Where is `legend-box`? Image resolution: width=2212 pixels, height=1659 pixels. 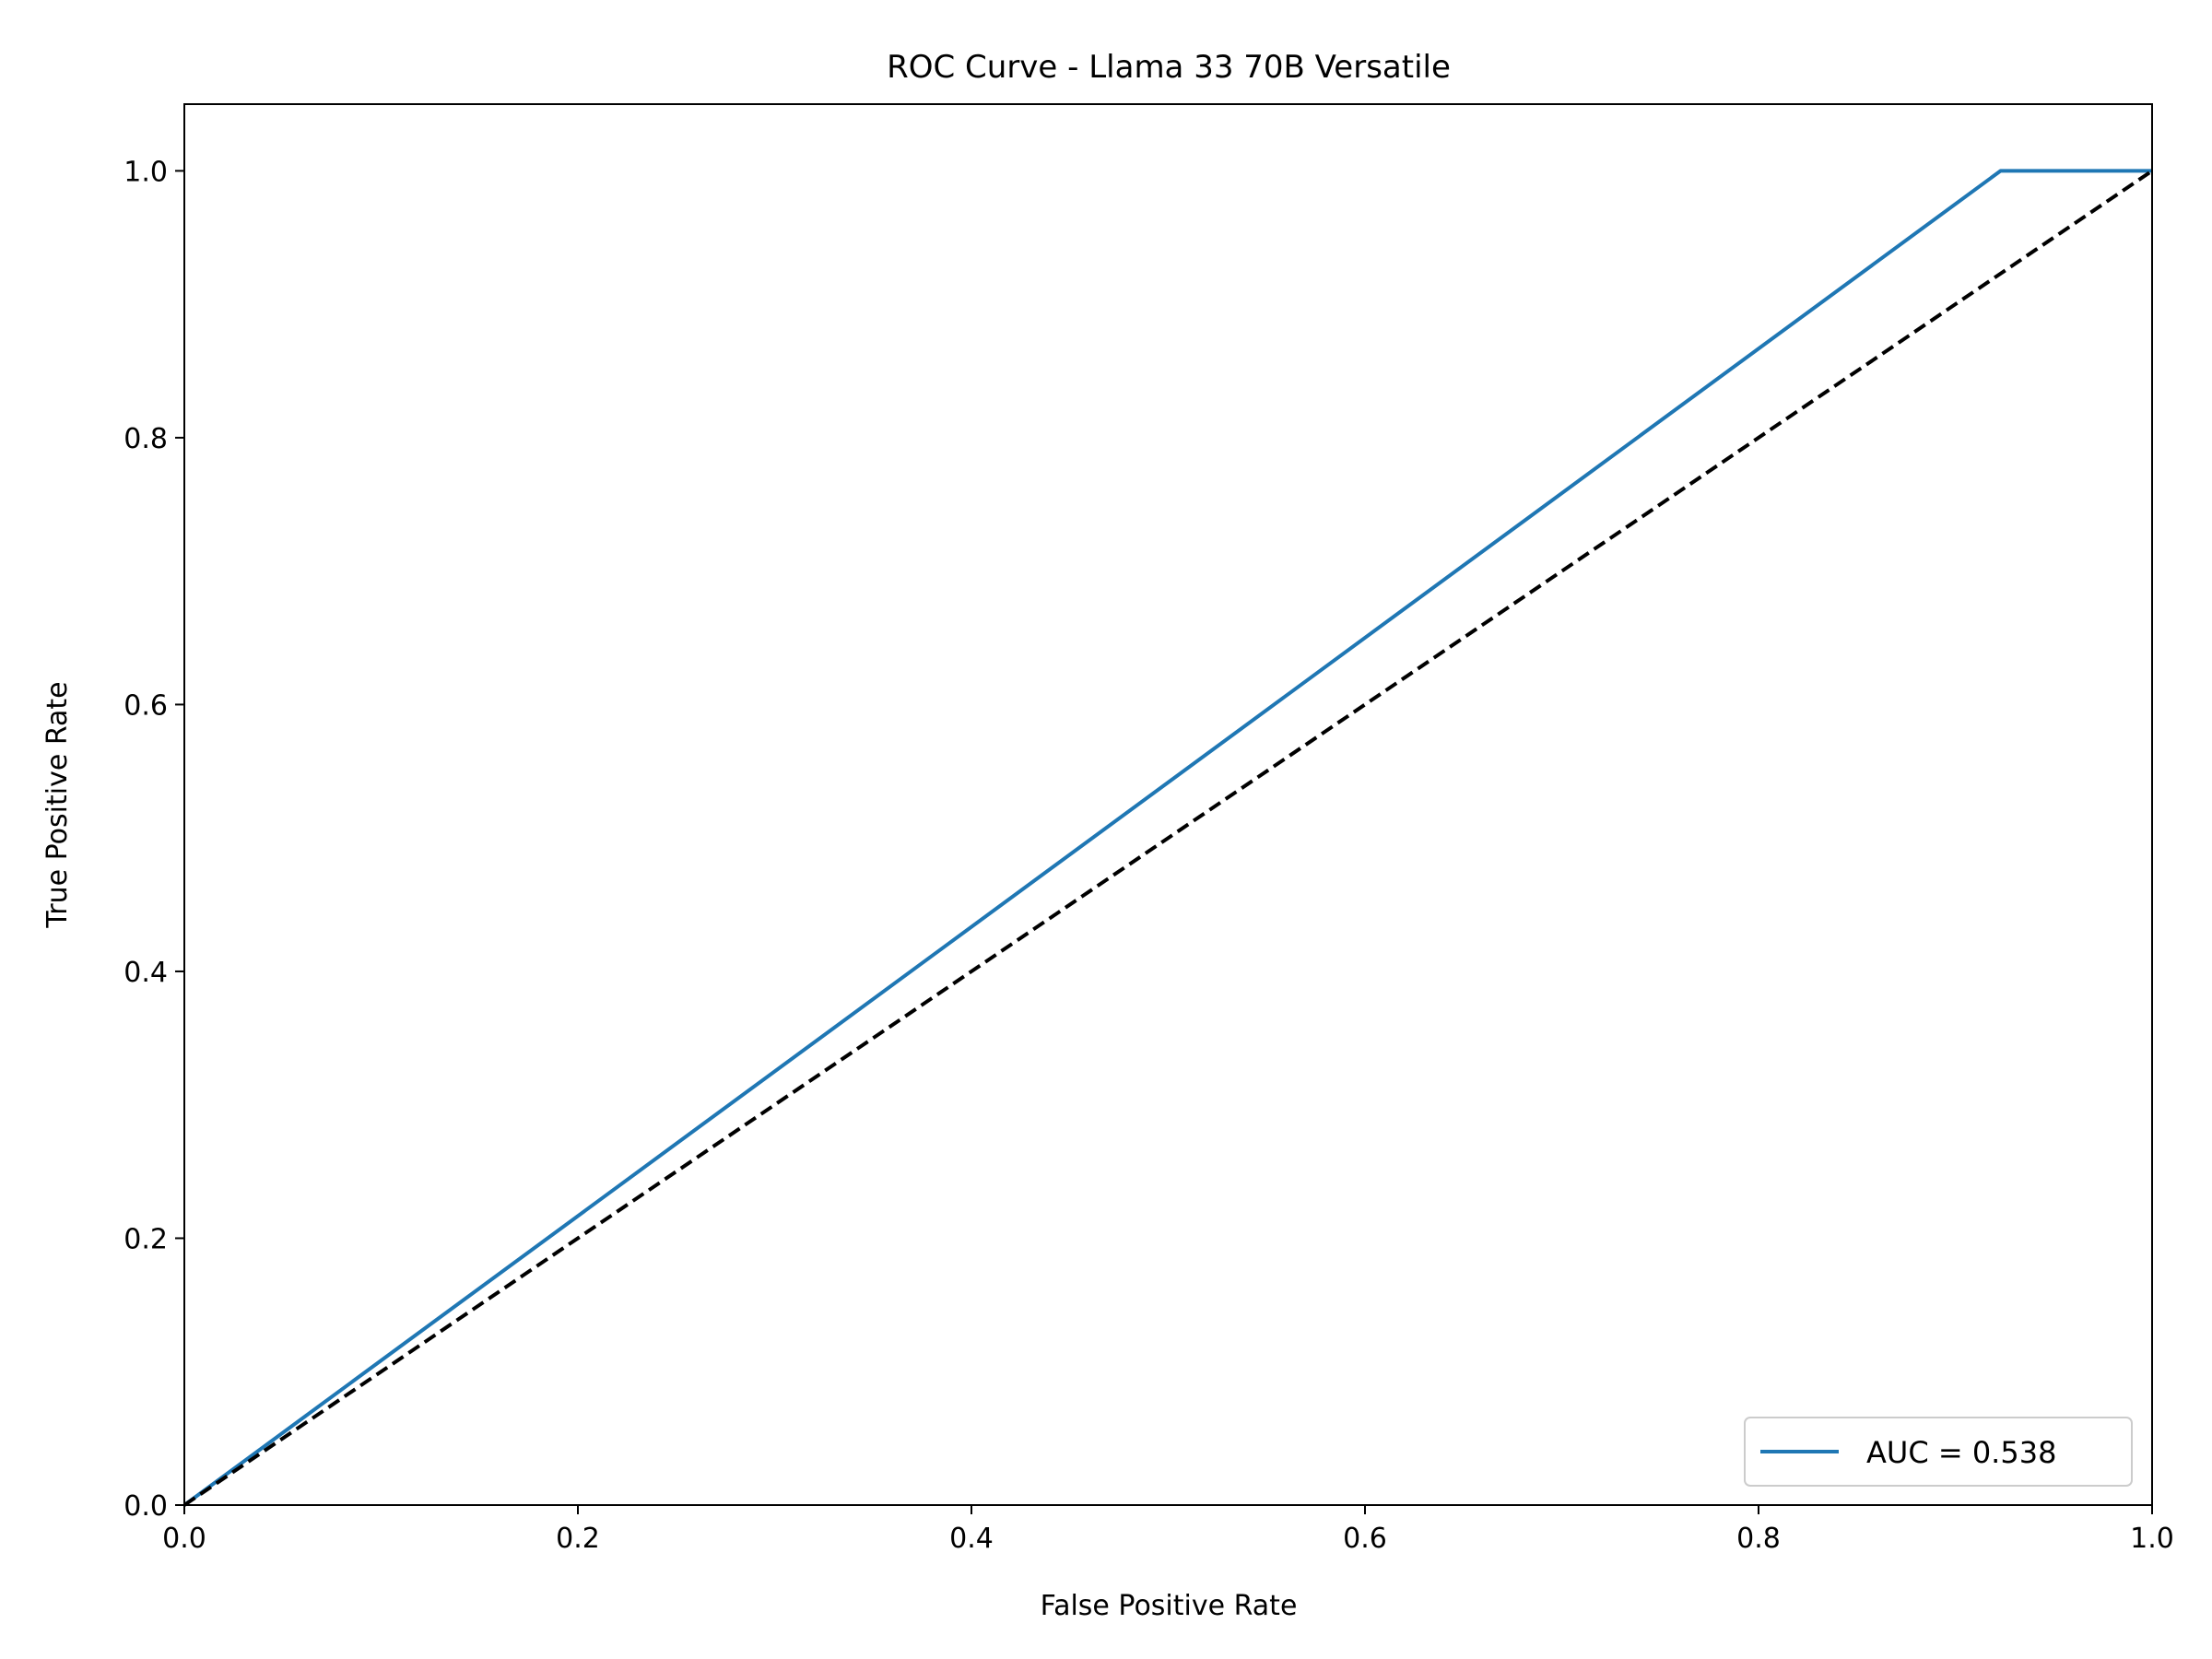
legend-box is located at coordinates (1938, 1452).